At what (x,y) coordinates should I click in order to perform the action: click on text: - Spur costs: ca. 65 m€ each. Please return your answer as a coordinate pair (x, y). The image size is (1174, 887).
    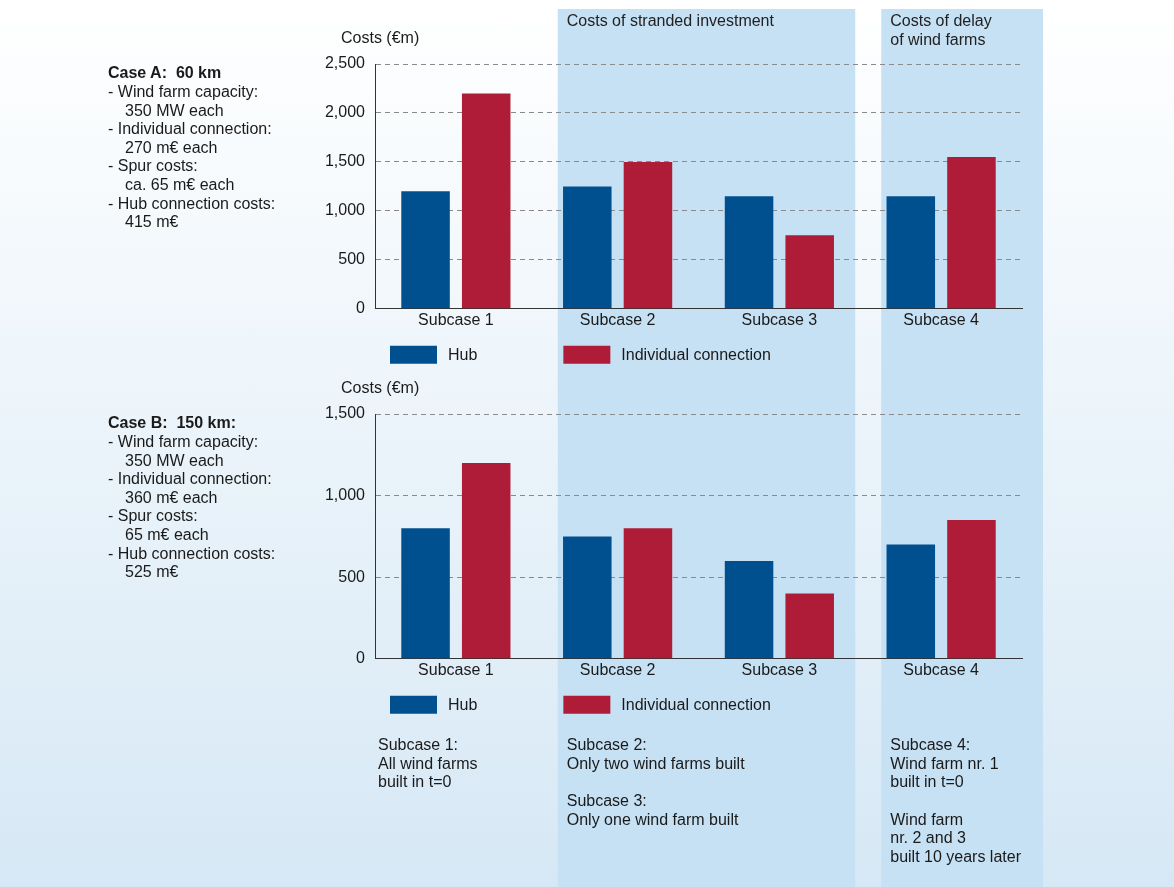
    Looking at the image, I should click on (171, 175).